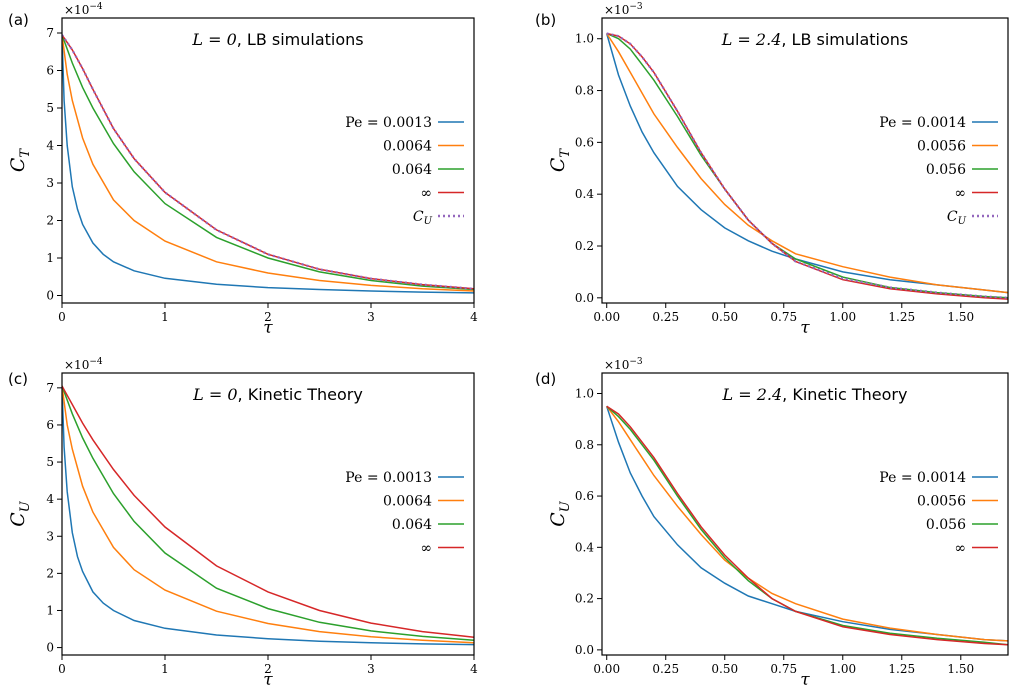 Image resolution: width=1009 pixels, height=695 pixels. I want to click on x-tick-label: 2, so click(268, 317).